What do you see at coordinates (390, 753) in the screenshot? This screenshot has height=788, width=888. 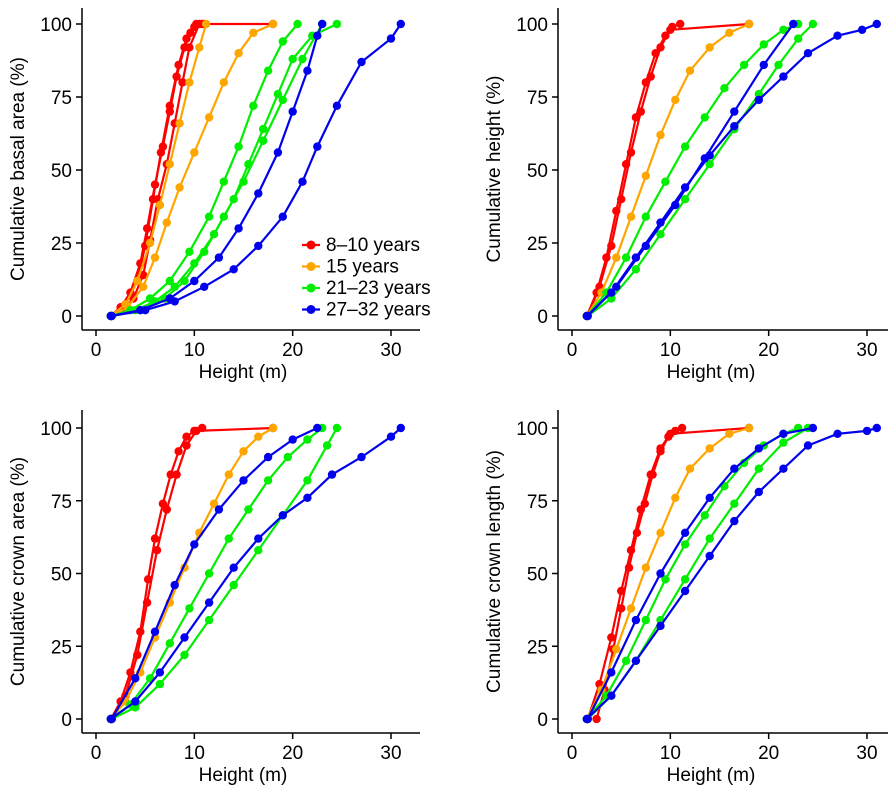 I see `x-tick-label: 30` at bounding box center [390, 753].